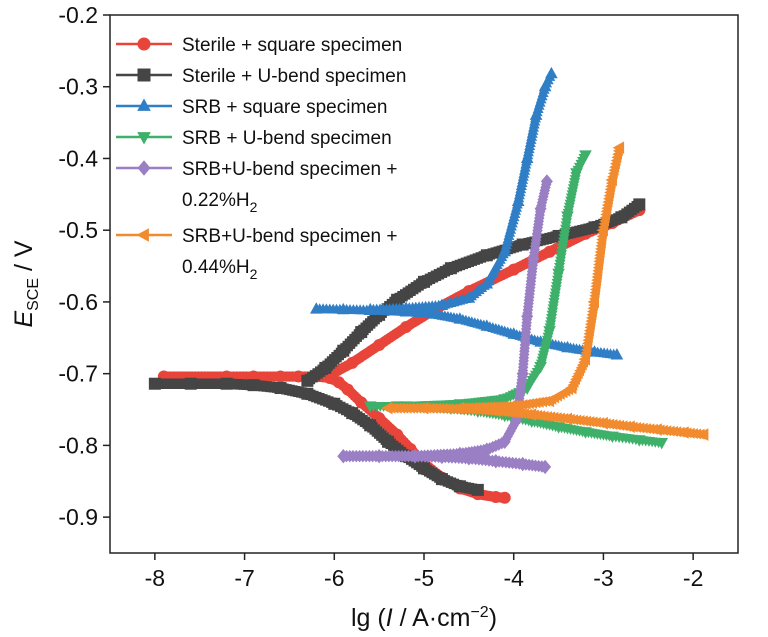 The height and width of the screenshot is (637, 768). Describe the element at coordinates (389, 618) in the screenshot. I see `x-axis-title-var: I` at that location.